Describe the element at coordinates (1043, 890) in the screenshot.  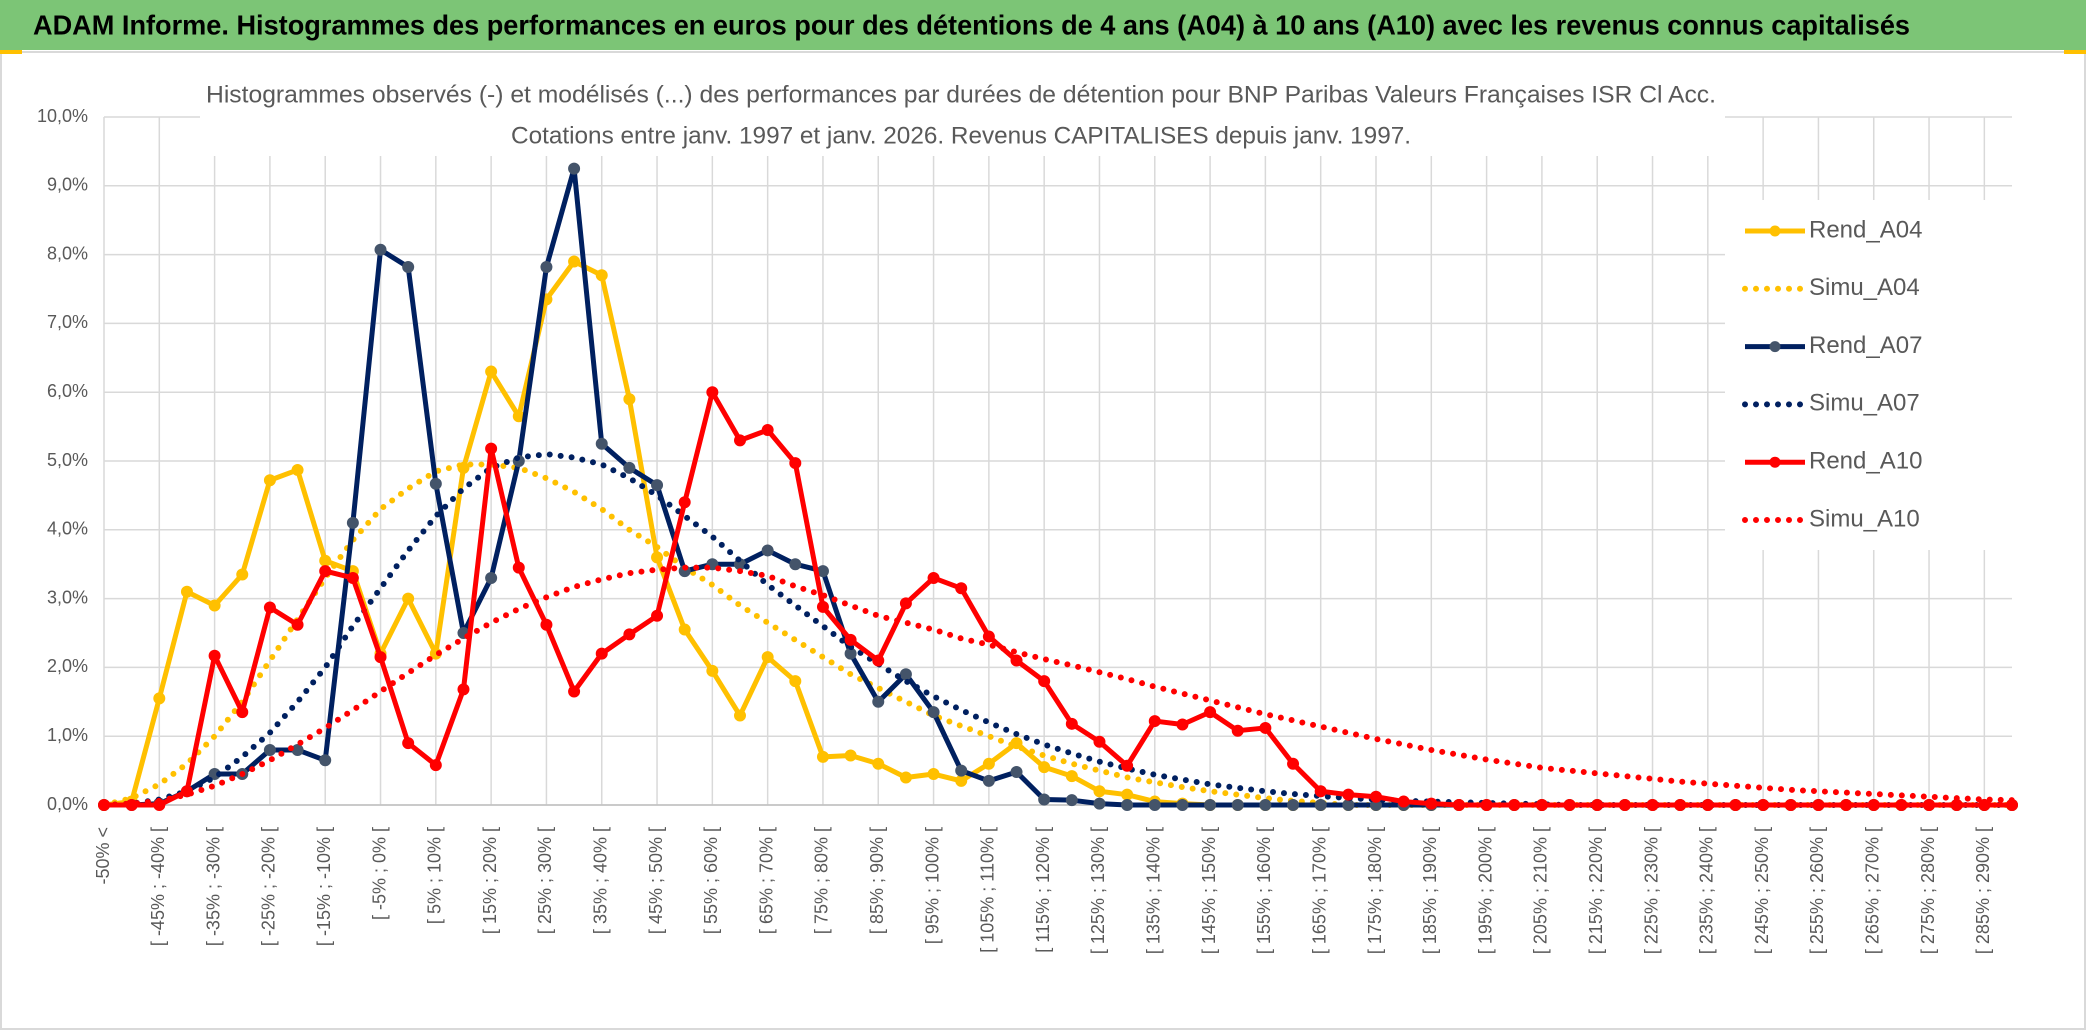
I see `x-tick-label: [ 115% ; 120% [` at that location.